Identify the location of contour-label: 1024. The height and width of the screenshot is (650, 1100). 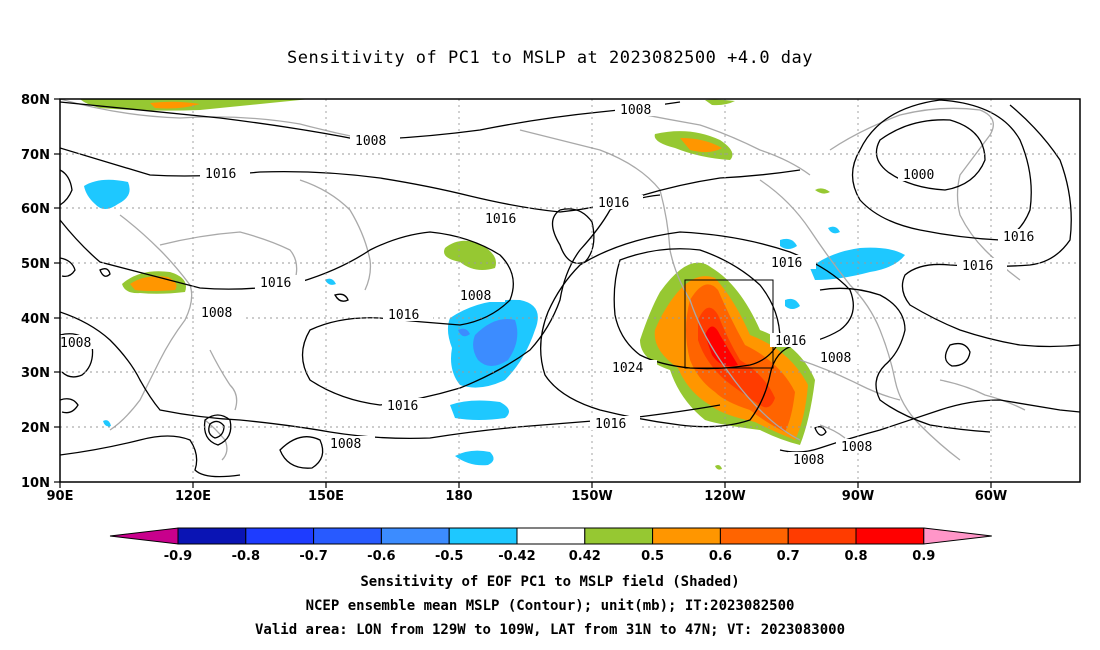
(632, 368).